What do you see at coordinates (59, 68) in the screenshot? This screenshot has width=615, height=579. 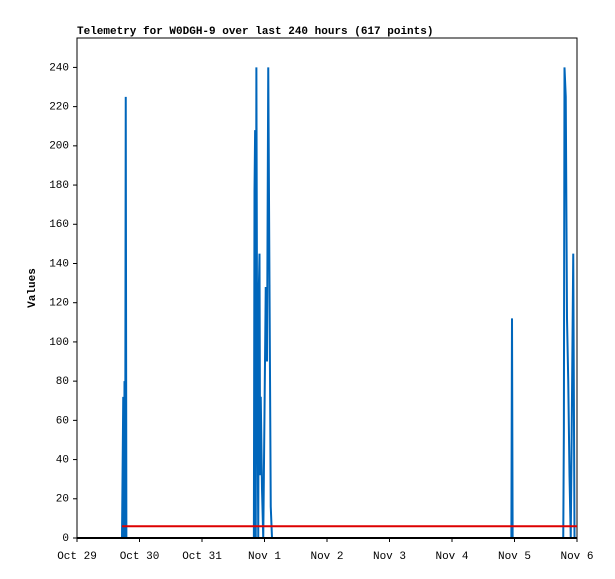 I see `y-tick-label: 240` at bounding box center [59, 68].